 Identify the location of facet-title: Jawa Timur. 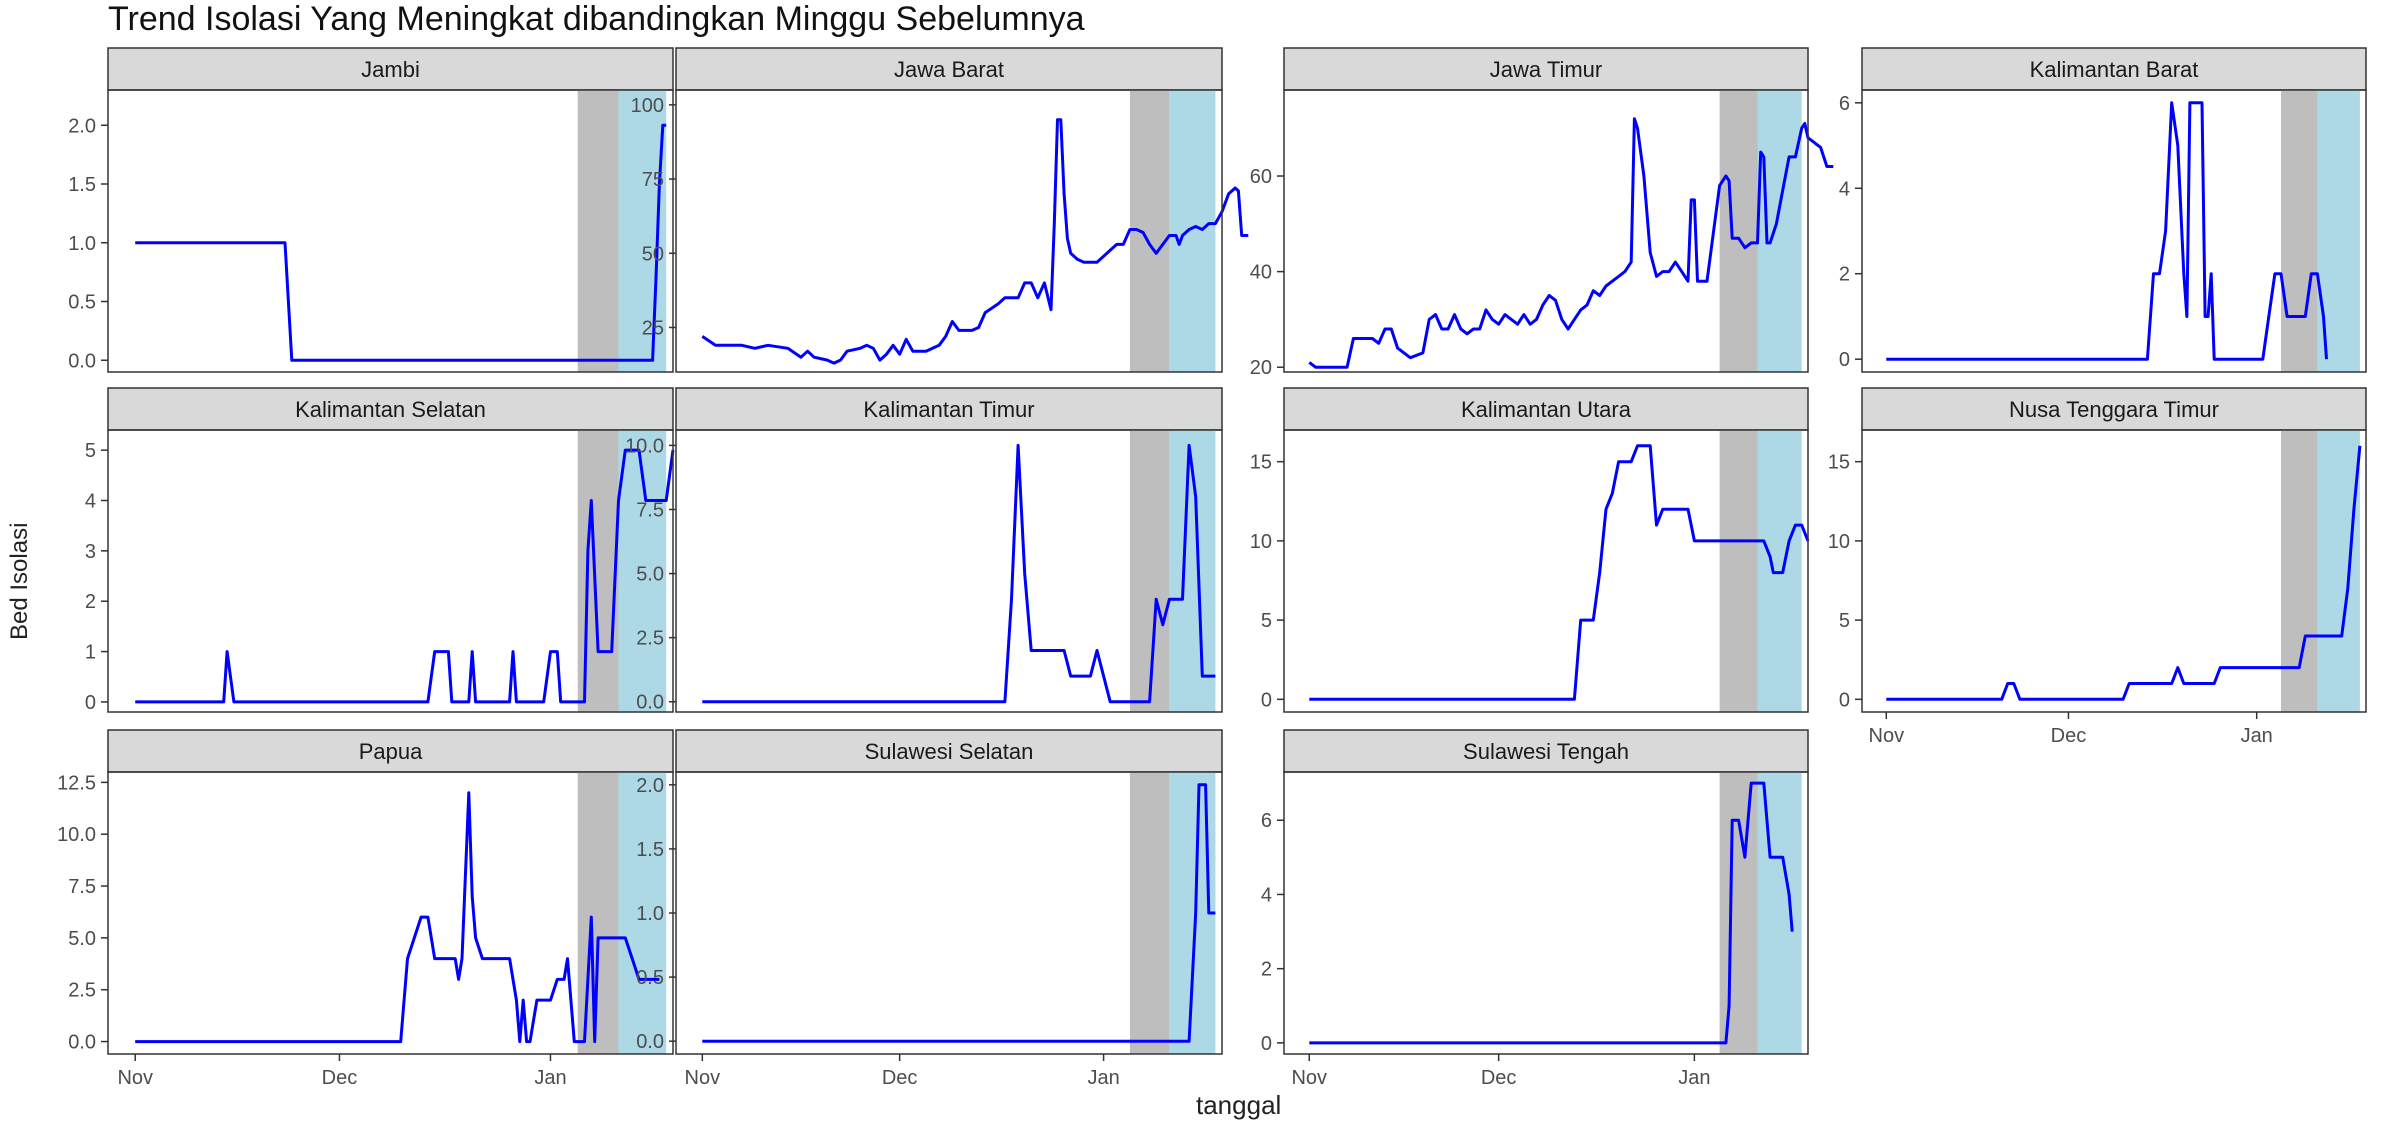
(1546, 69).